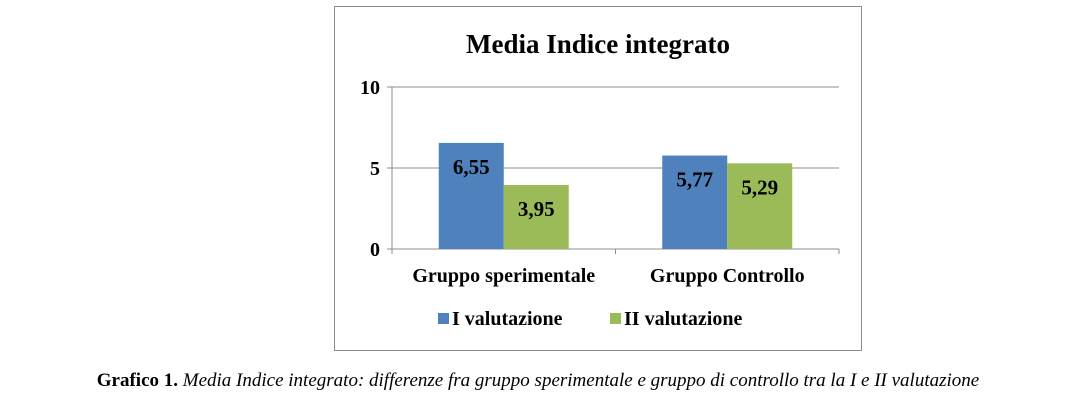 The image size is (1076, 407). I want to click on bar-data-label: 6,55, so click(471, 167).